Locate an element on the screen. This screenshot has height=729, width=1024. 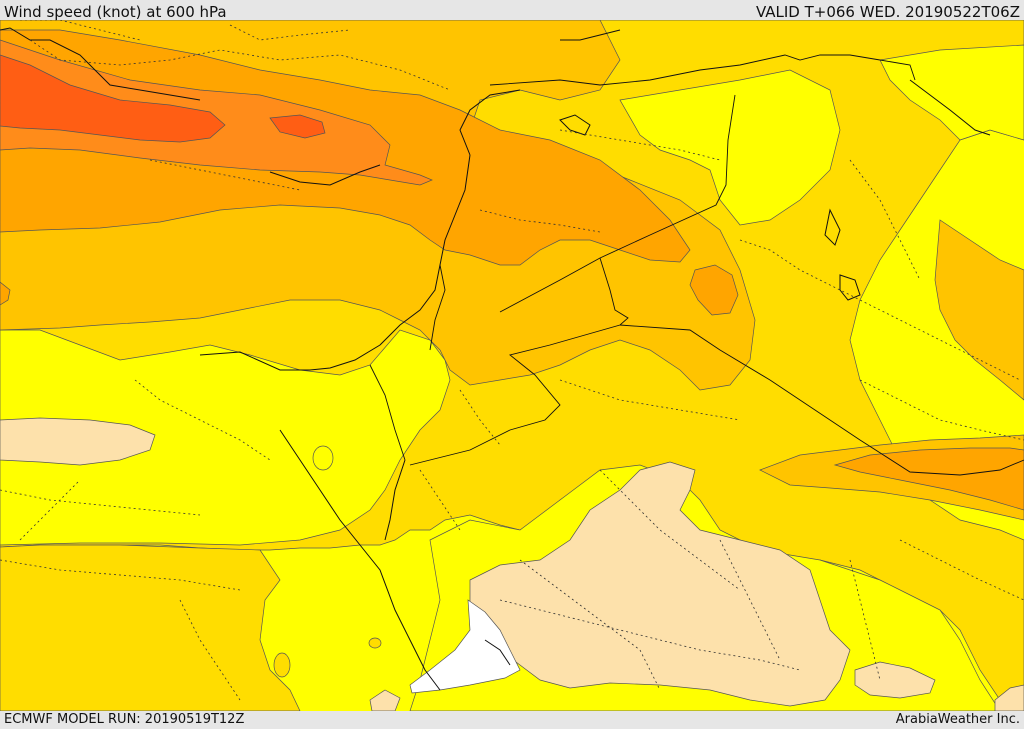
wind-band-orange-left is located at coordinates (5, 293).